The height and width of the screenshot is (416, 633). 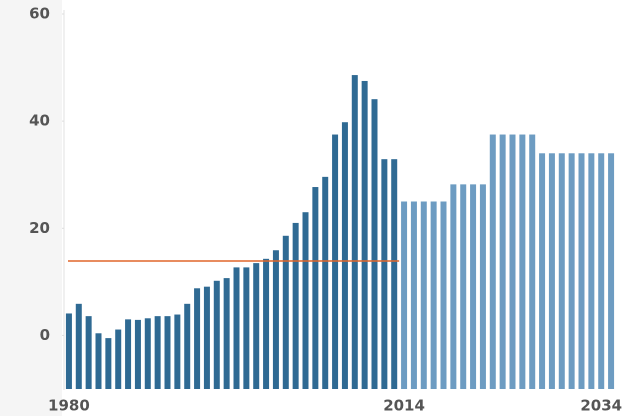 What do you see at coordinates (69, 406) in the screenshot?
I see `x-tick-label: 1980` at bounding box center [69, 406].